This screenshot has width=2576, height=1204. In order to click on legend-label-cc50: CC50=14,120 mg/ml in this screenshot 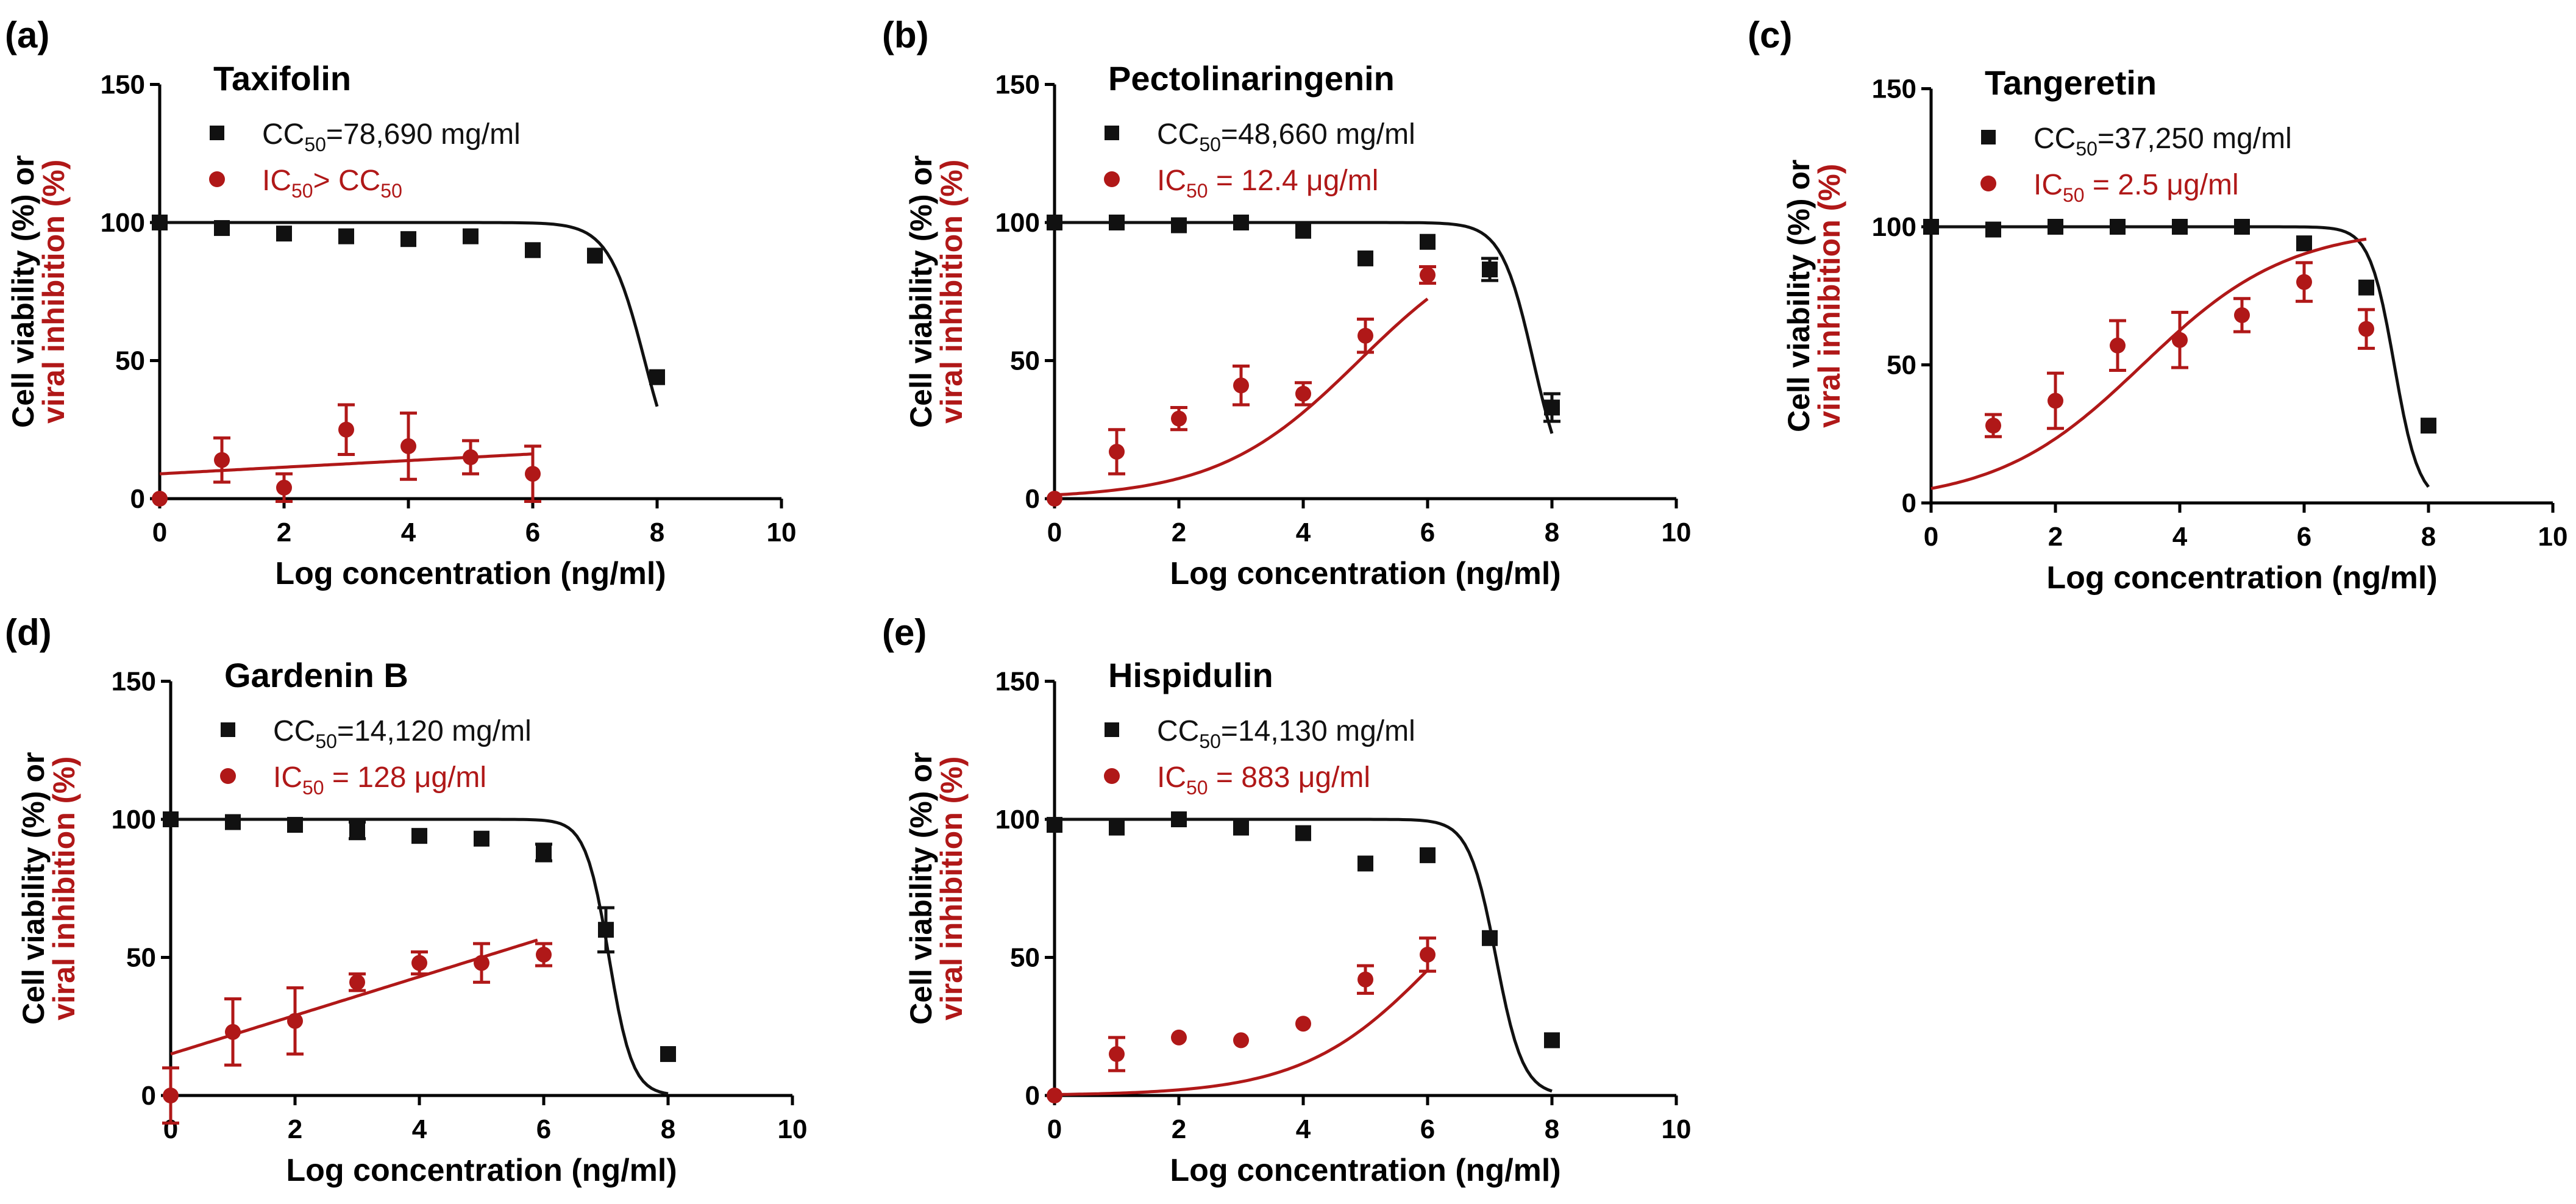, I will do `click(402, 733)`.